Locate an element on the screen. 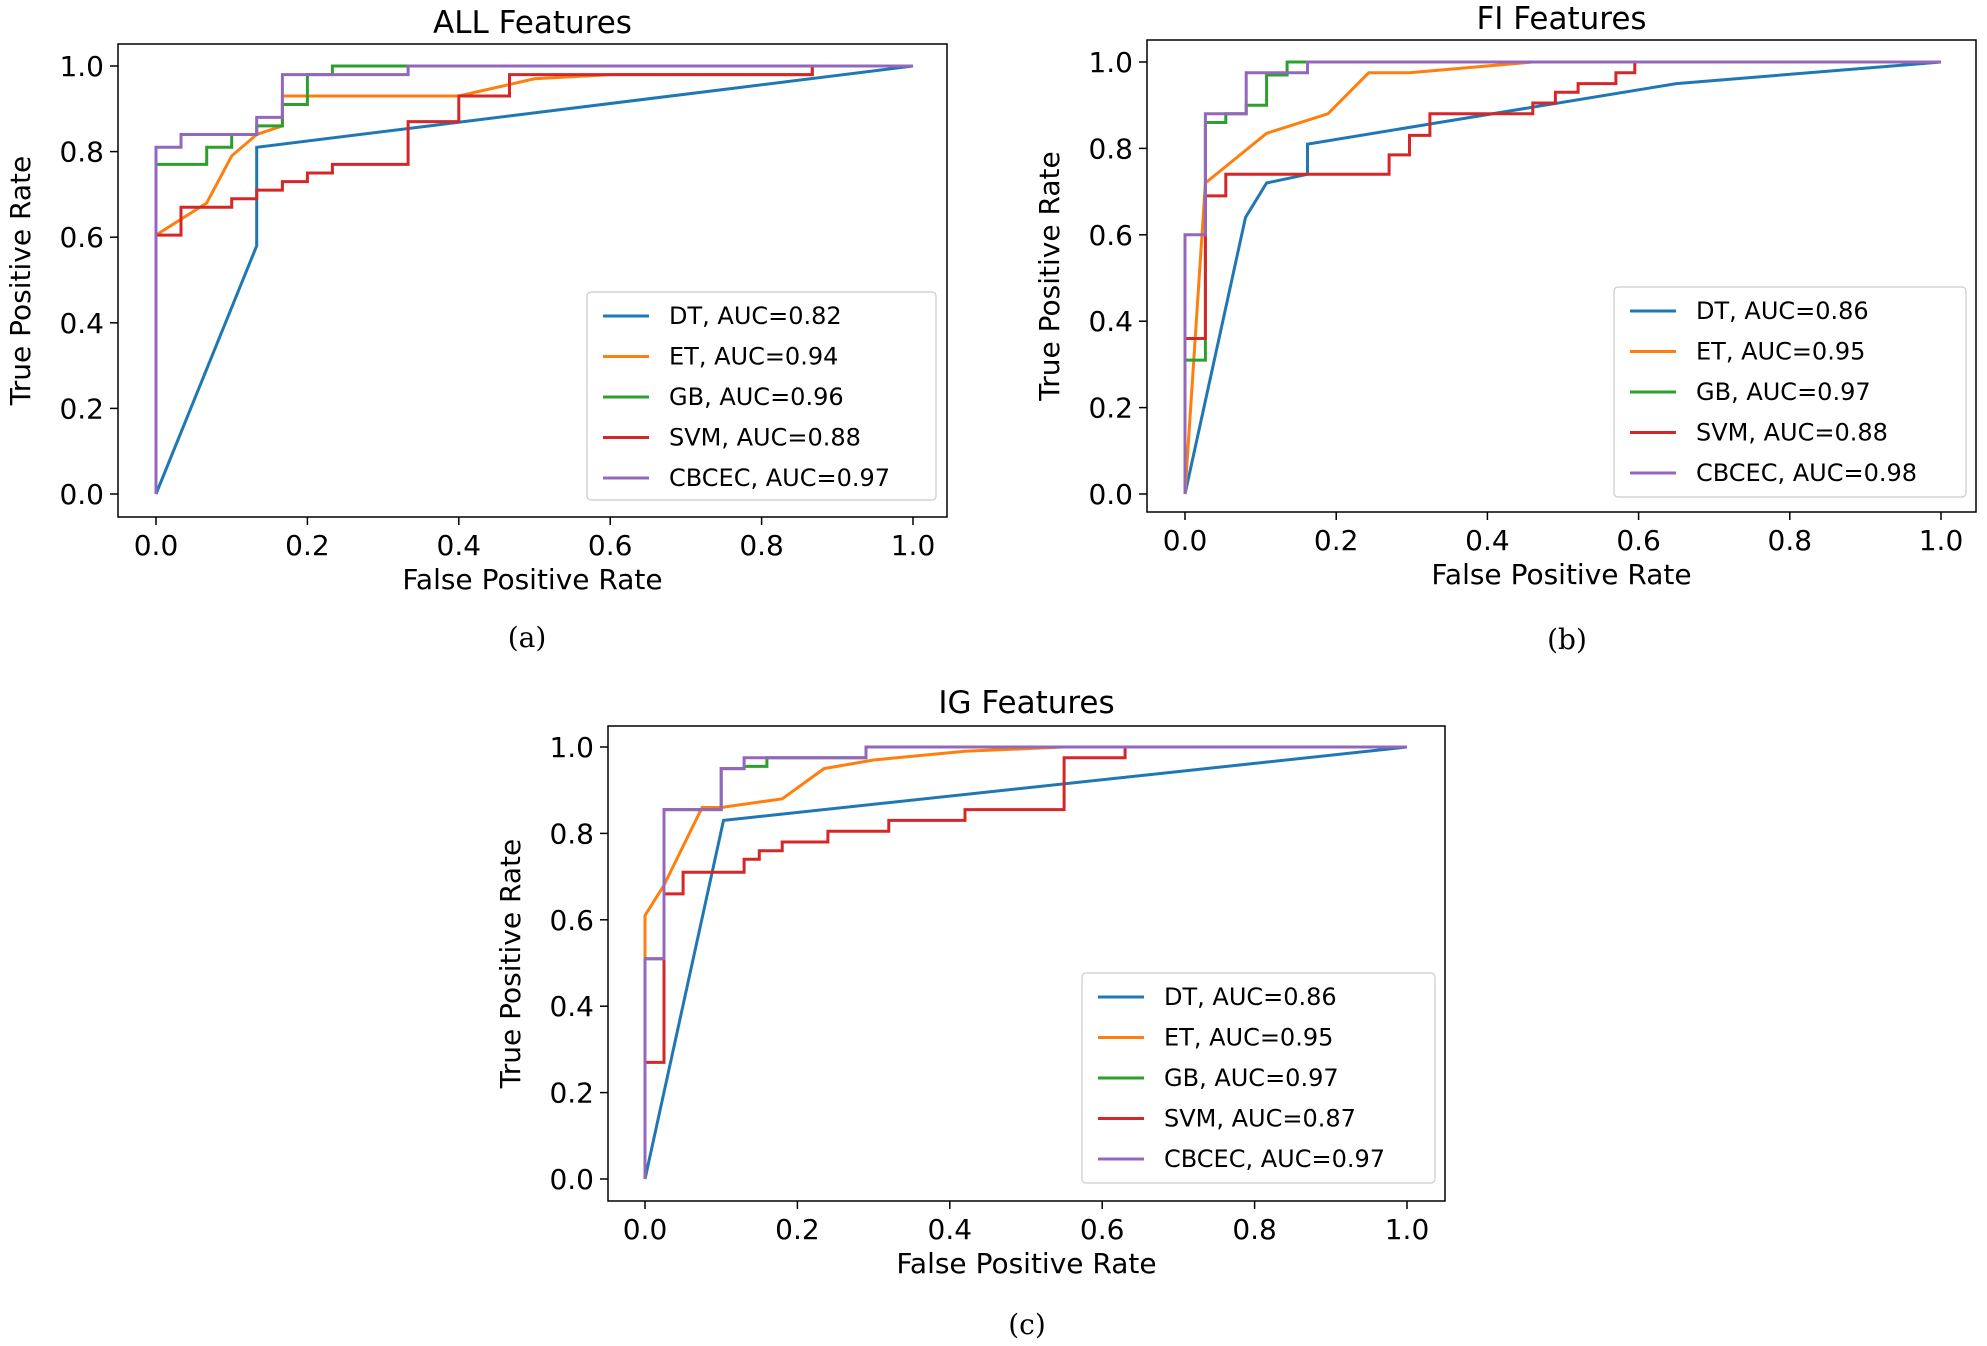 The height and width of the screenshot is (1346, 1987). legend-label-cbcec: CBCEC, AUC=0.98 is located at coordinates (1806, 473).